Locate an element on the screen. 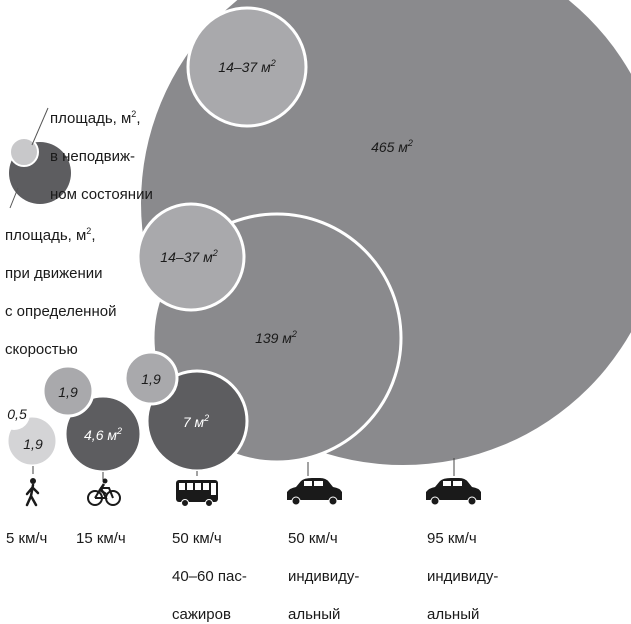 This screenshot has height=624, width=631. bicycle-icon is located at coordinates (104, 492).